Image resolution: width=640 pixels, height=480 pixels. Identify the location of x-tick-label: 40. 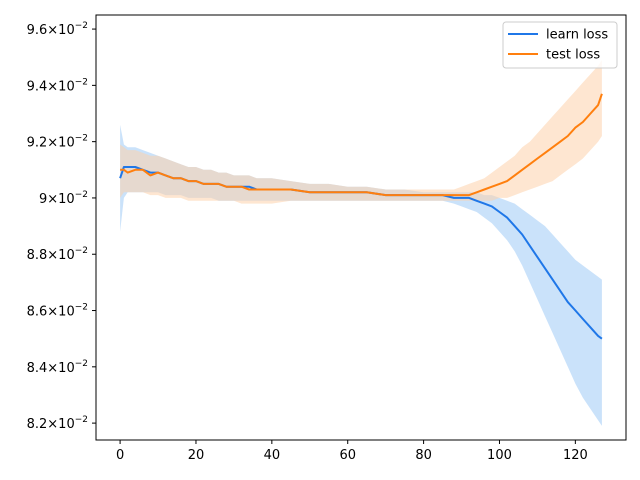
(272, 455).